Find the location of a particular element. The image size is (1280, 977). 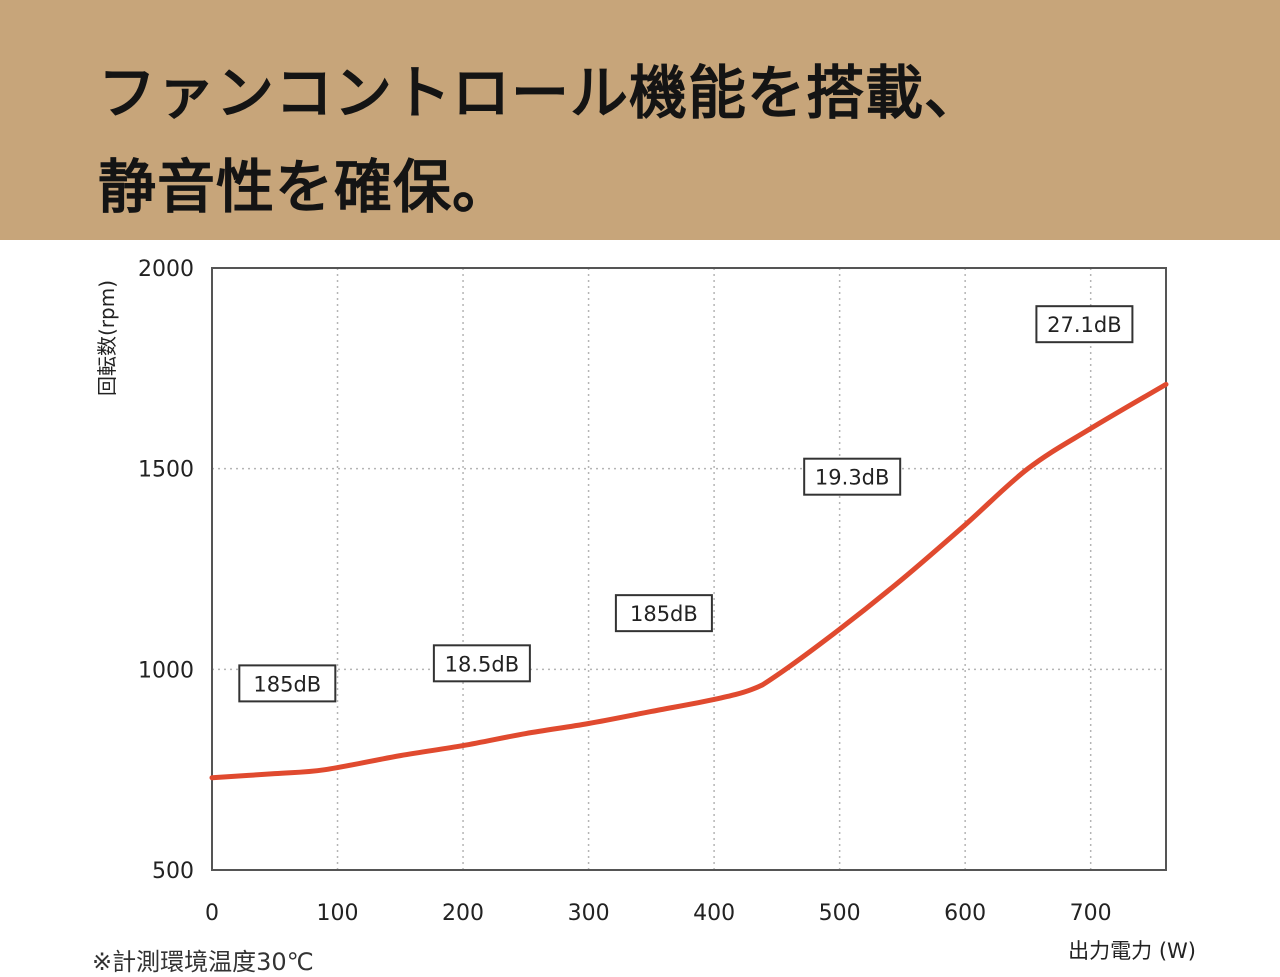

y-tick-label: 500 is located at coordinates (173, 871).